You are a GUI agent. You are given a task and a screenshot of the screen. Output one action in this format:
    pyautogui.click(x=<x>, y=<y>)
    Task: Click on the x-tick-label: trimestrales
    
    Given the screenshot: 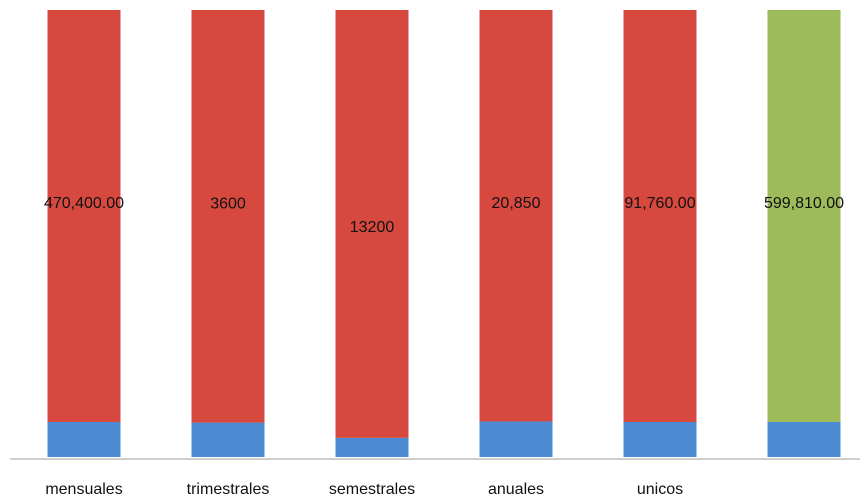 What is the action you would take?
    pyautogui.click(x=228, y=489)
    